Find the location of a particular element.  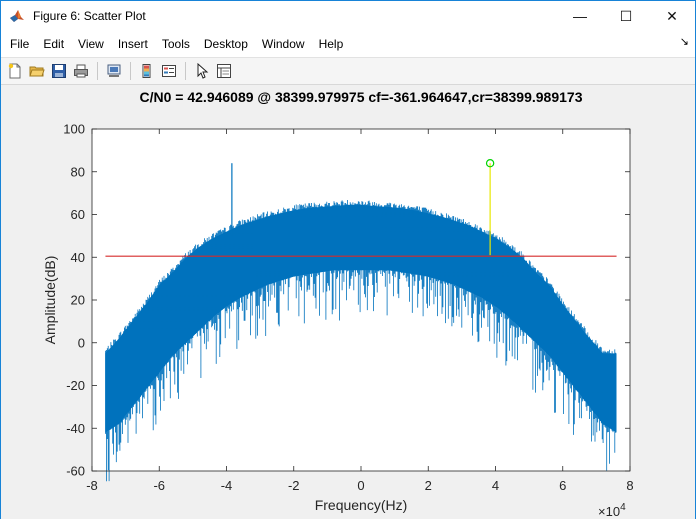

y-tick-label: 80 is located at coordinates (78, 171).